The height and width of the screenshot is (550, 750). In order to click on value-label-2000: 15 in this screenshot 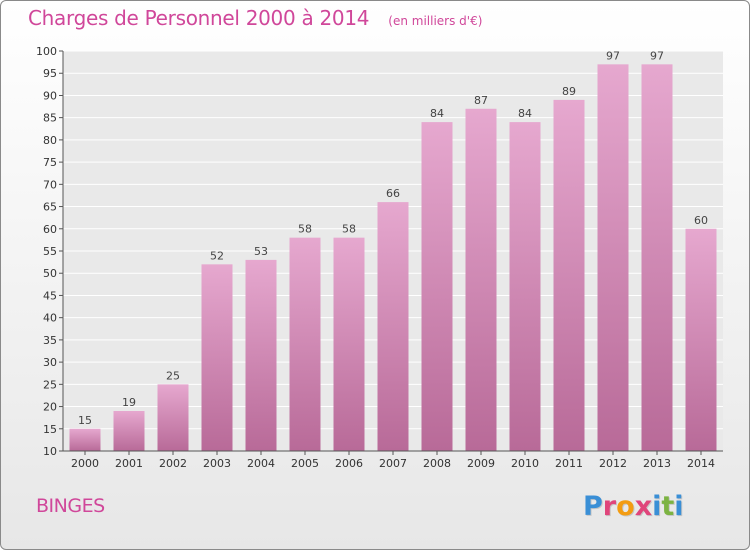, I will do `click(85, 420)`.